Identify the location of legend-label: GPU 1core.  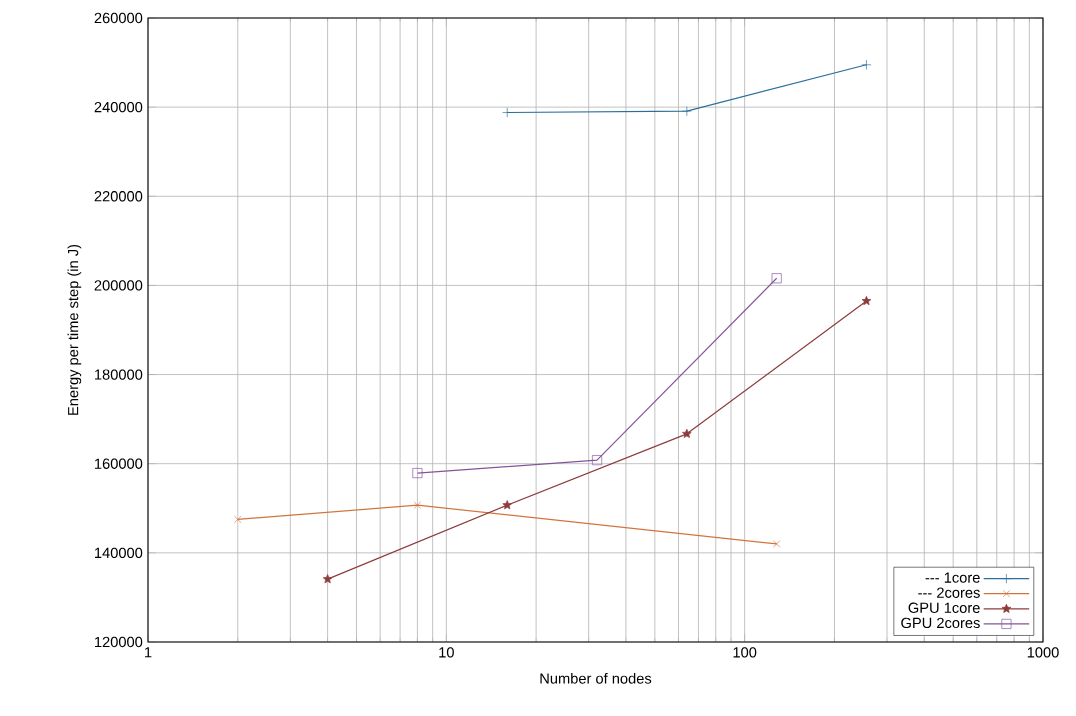
(944, 607).